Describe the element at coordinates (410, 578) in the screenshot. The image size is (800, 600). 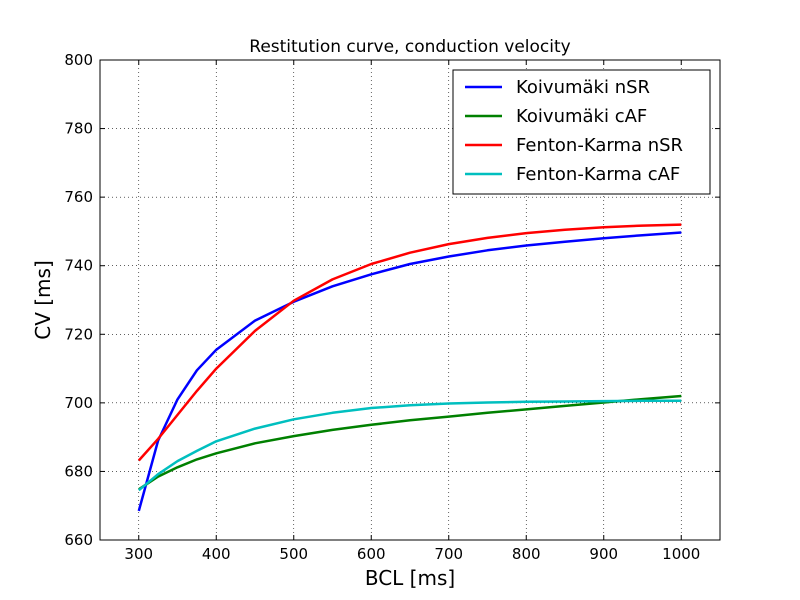
I see `x-axis-label: BCL [ms]` at that location.